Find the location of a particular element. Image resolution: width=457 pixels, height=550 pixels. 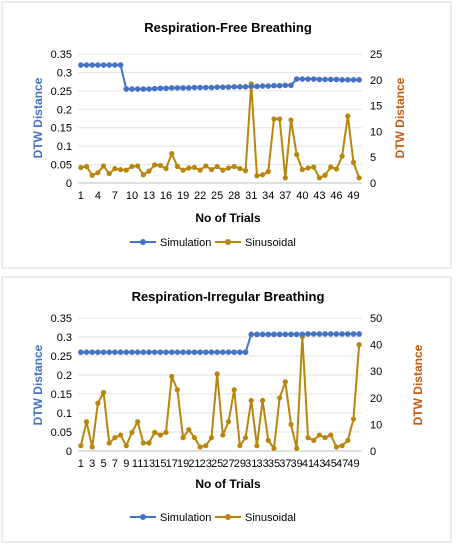

x-tick-label: 39 is located at coordinates (297, 464).